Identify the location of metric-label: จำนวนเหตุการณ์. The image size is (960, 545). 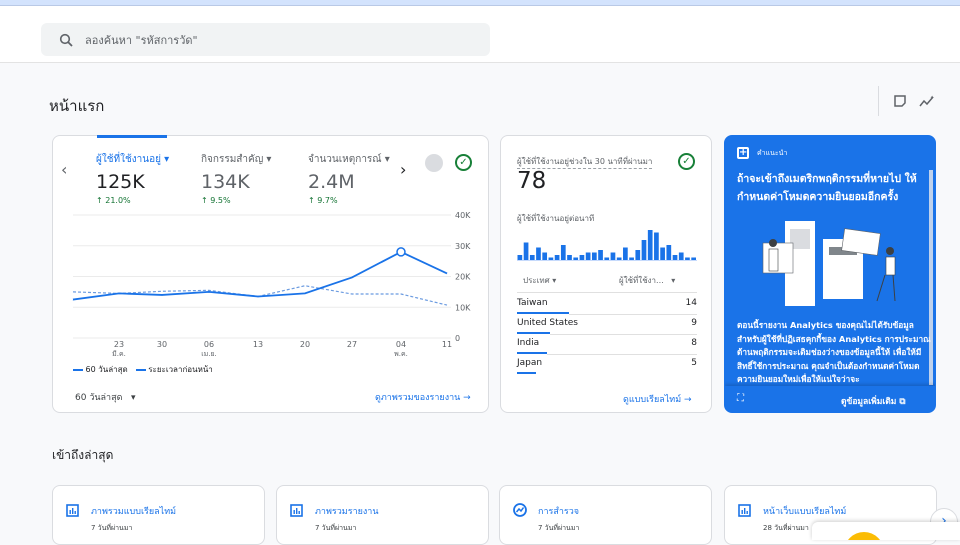
(345, 159).